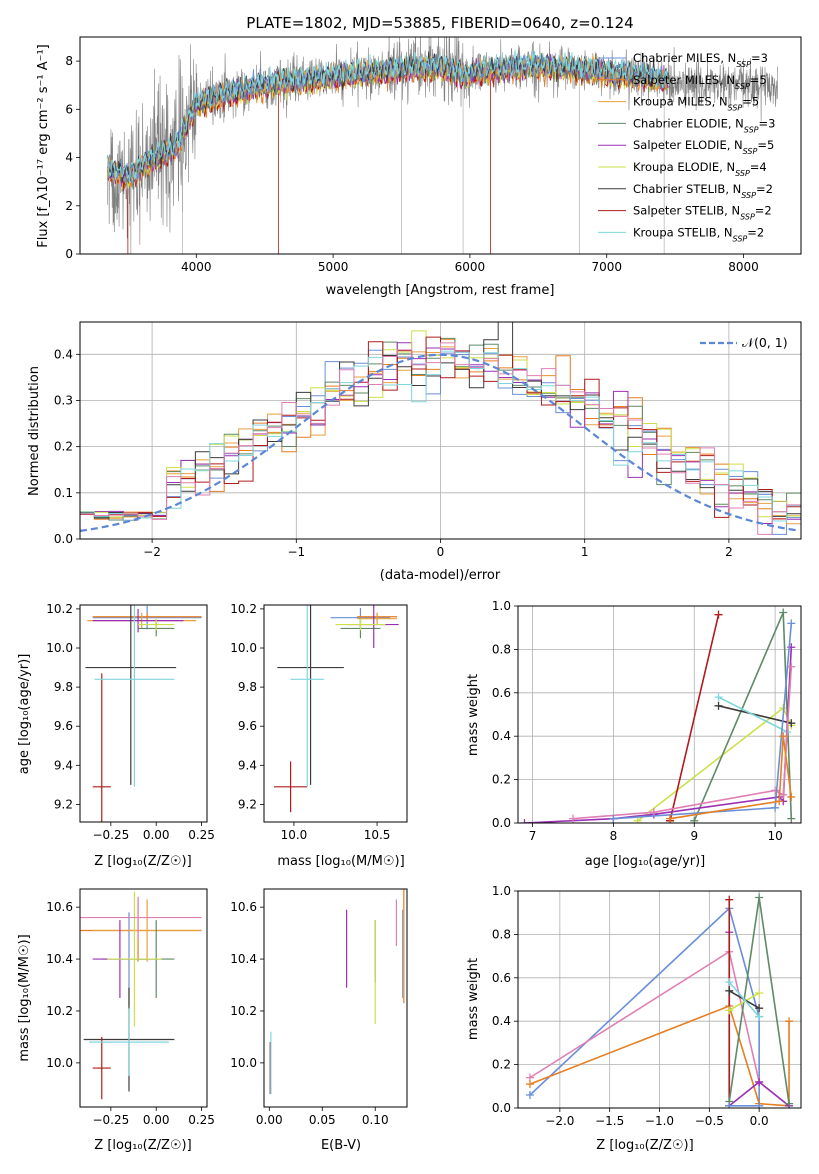  I want to click on y-tick-label-2: 0.4, so click(501, 1021).